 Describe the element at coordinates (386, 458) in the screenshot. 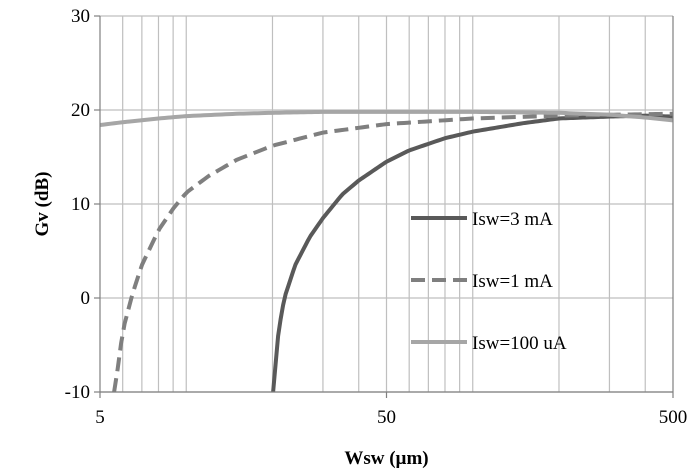

I see `x-axis-title: Wsw (µm)` at that location.